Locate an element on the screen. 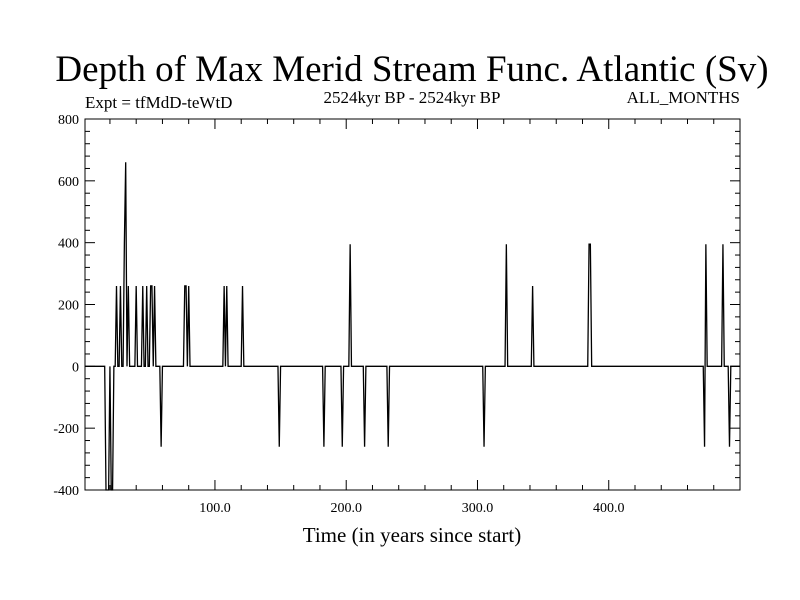 The image size is (800, 600). x-tick-label: 200.0 is located at coordinates (346, 508).